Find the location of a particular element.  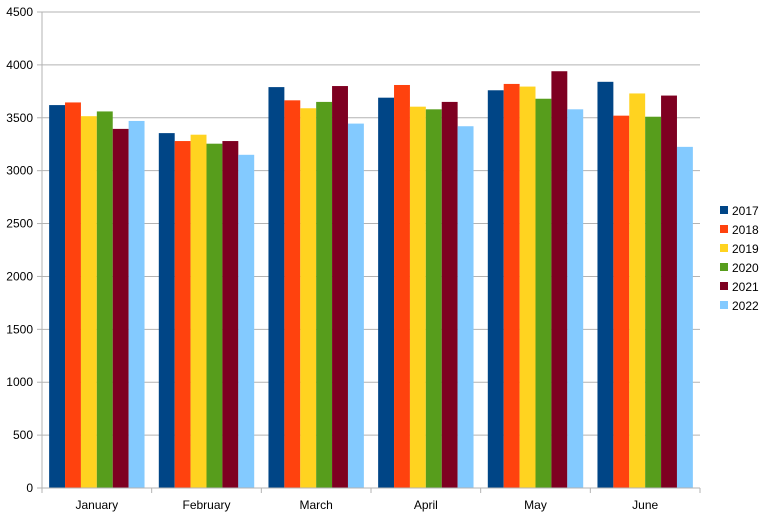

legend-label: 2022 is located at coordinates (745, 306).